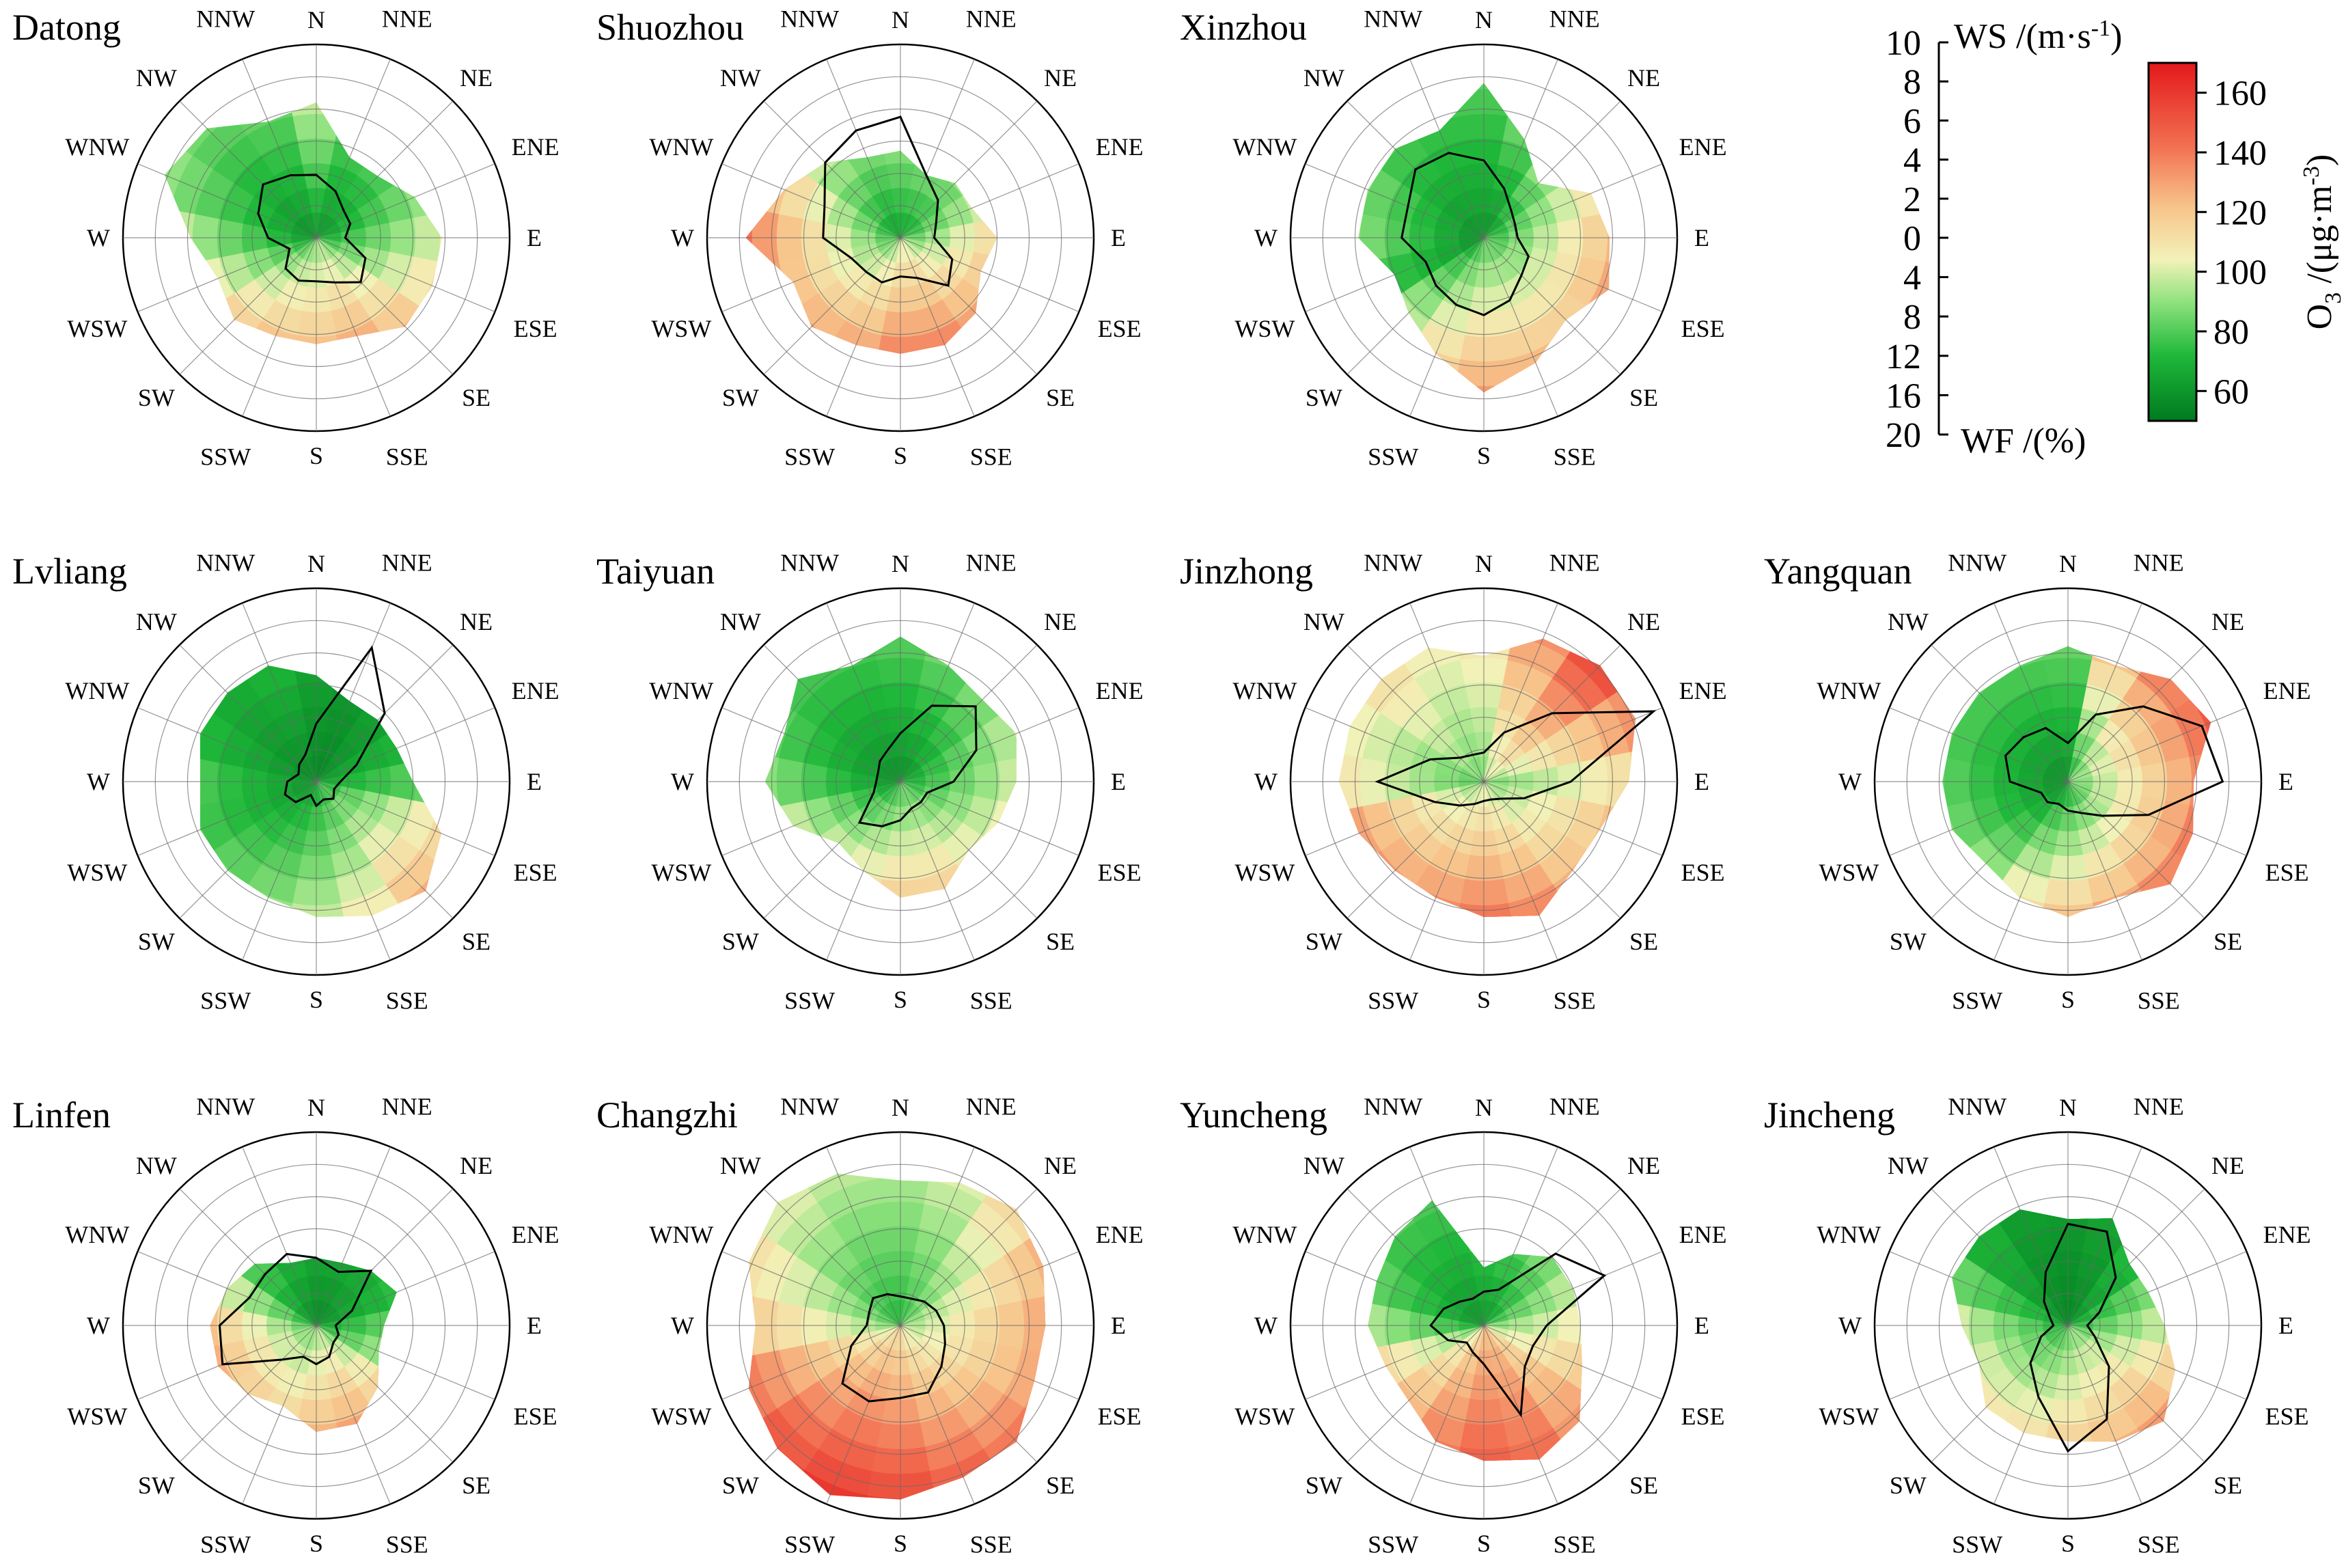  I want to click on city-title: Changzhi, so click(667, 1115).